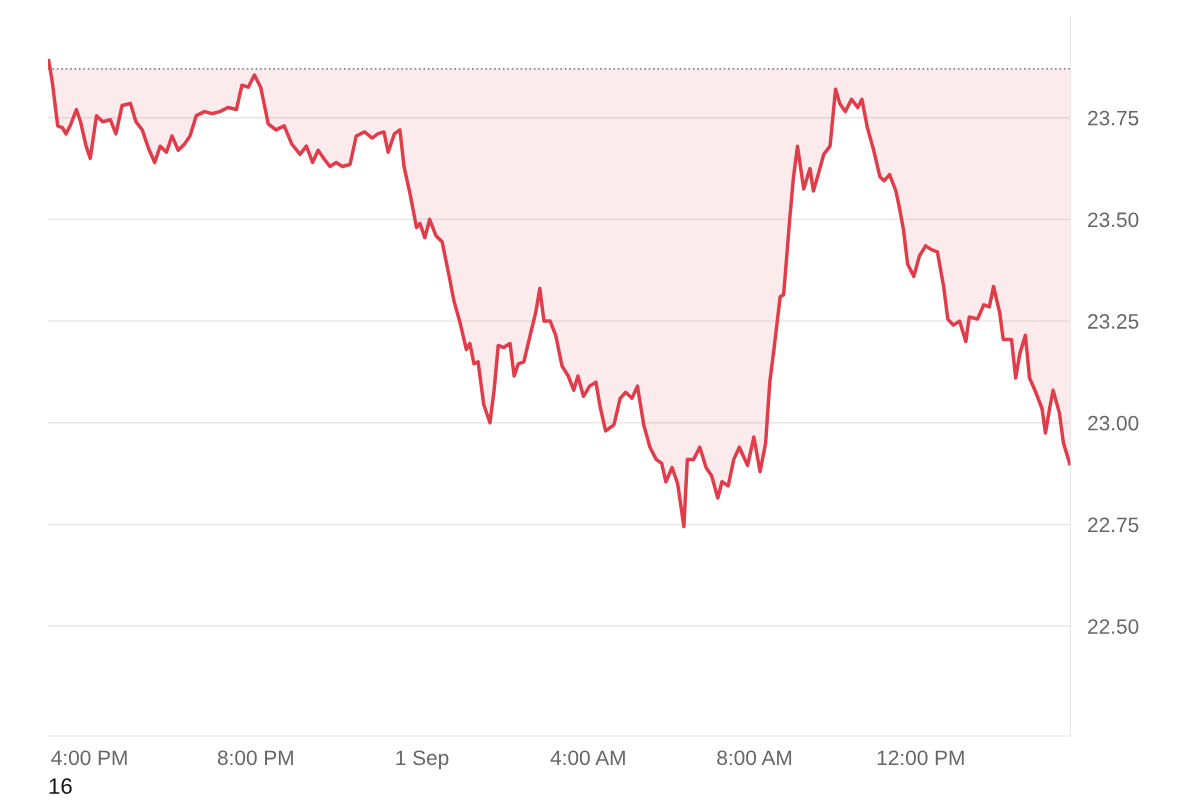 This screenshot has height=800, width=1200. Describe the element at coordinates (255, 758) in the screenshot. I see `x-tick-label: 8:00 PM` at that location.